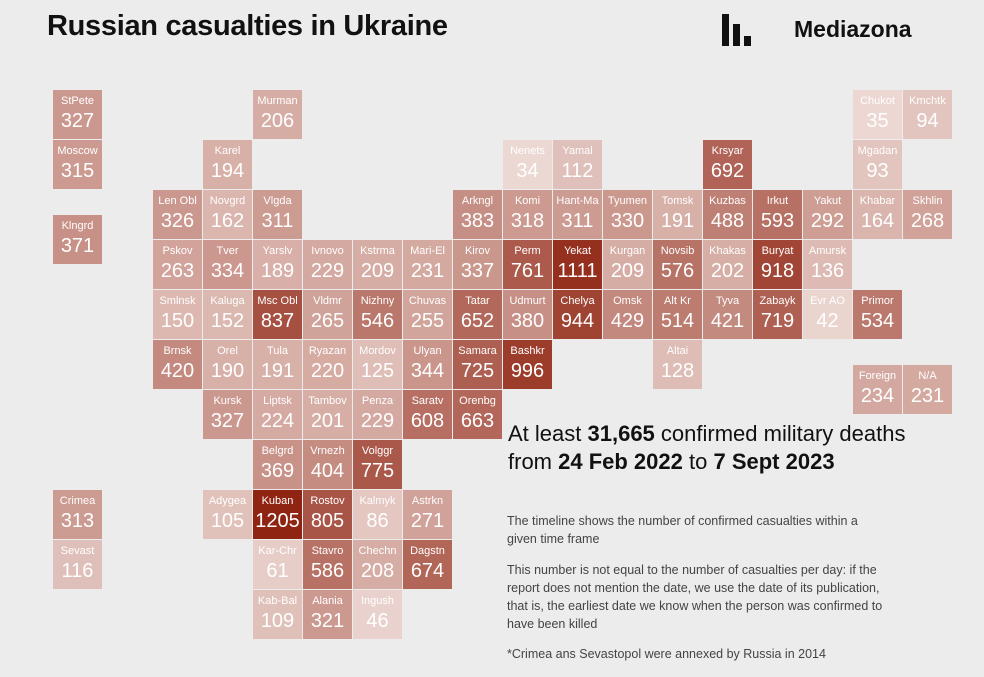 This screenshot has width=984, height=677. What do you see at coordinates (677, 251) in the screenshot?
I see `region-name: Novsib` at bounding box center [677, 251].